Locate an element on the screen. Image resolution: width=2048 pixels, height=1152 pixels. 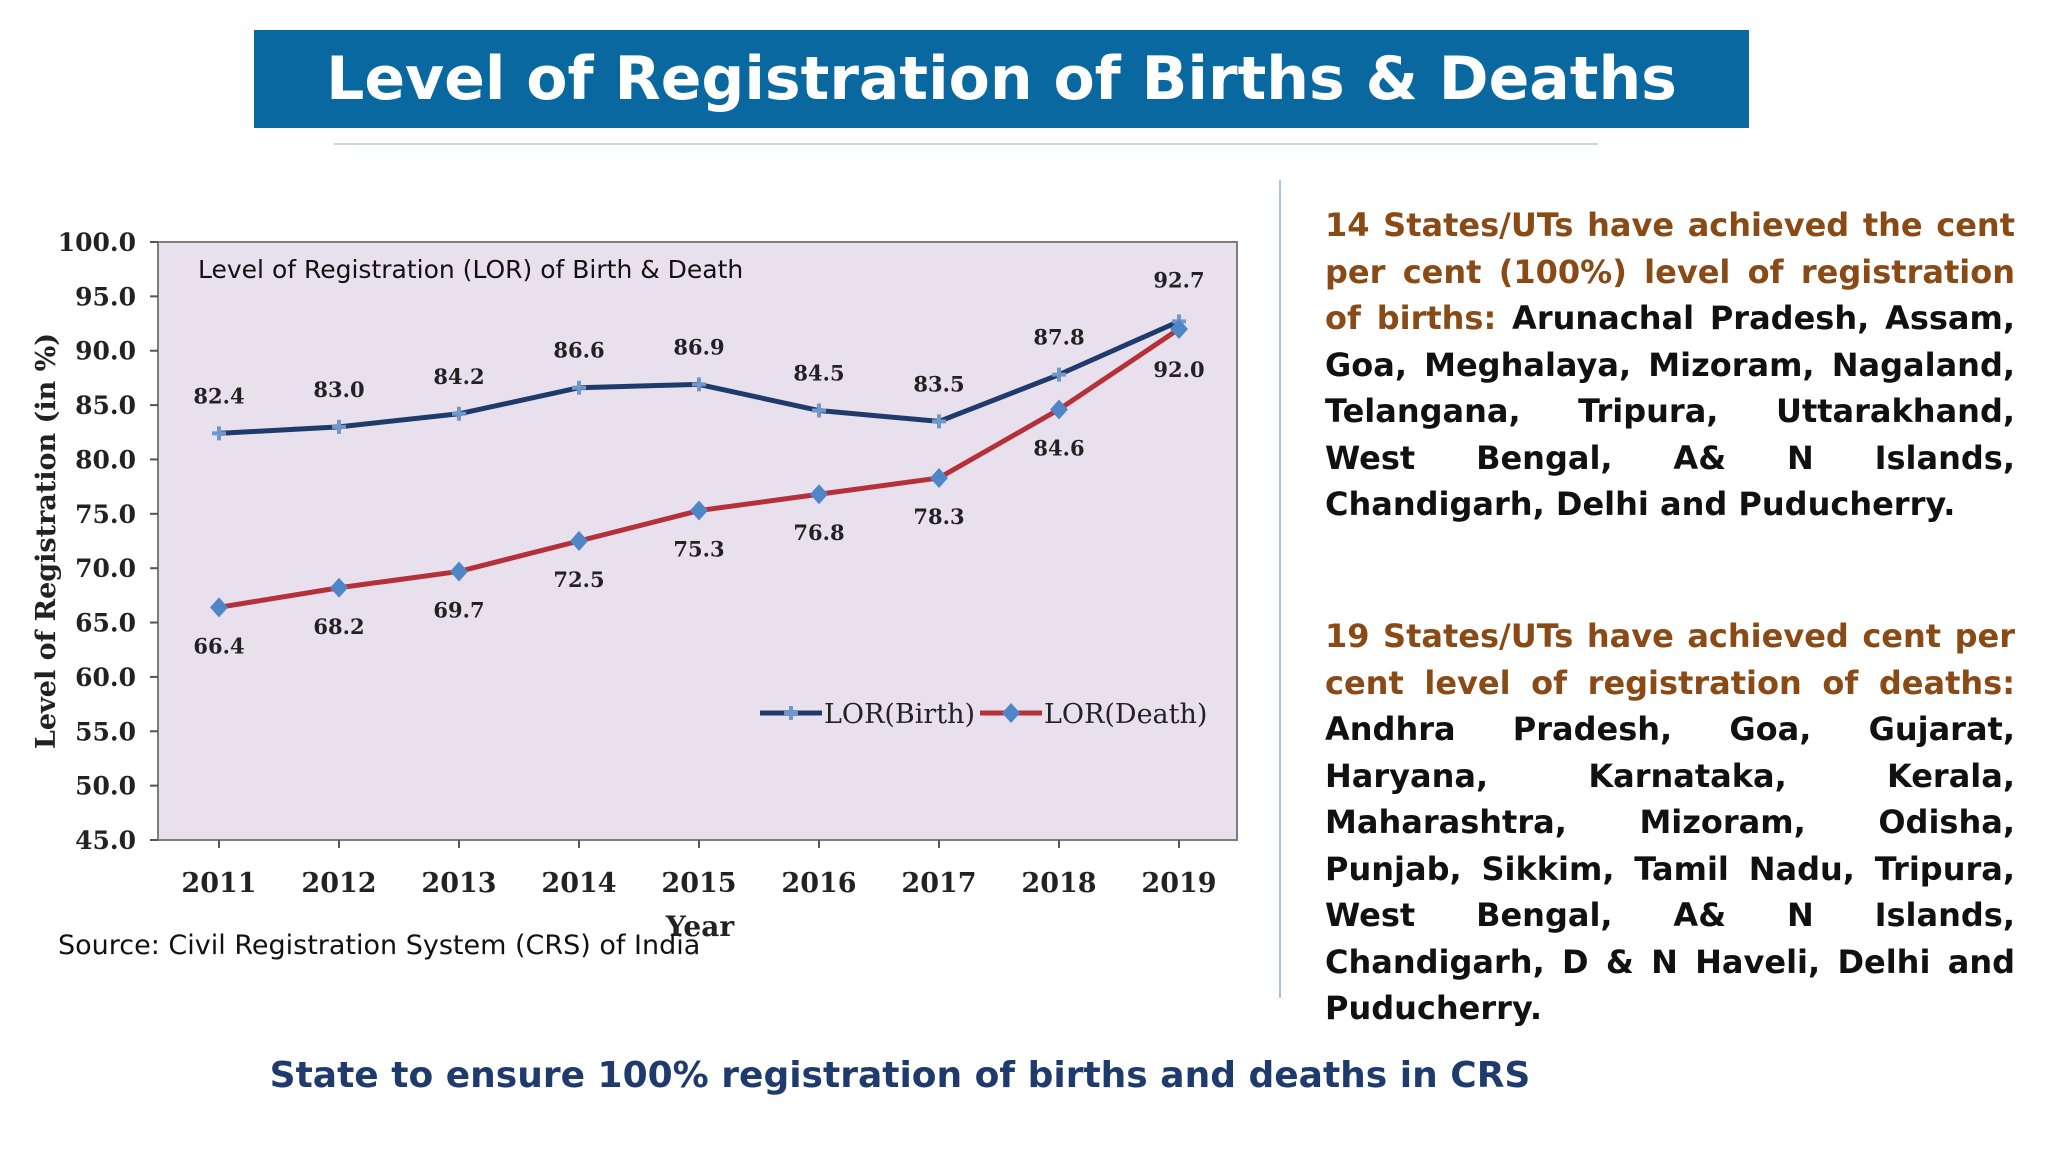
birth-data-label: 83.5 is located at coordinates (938, 383).